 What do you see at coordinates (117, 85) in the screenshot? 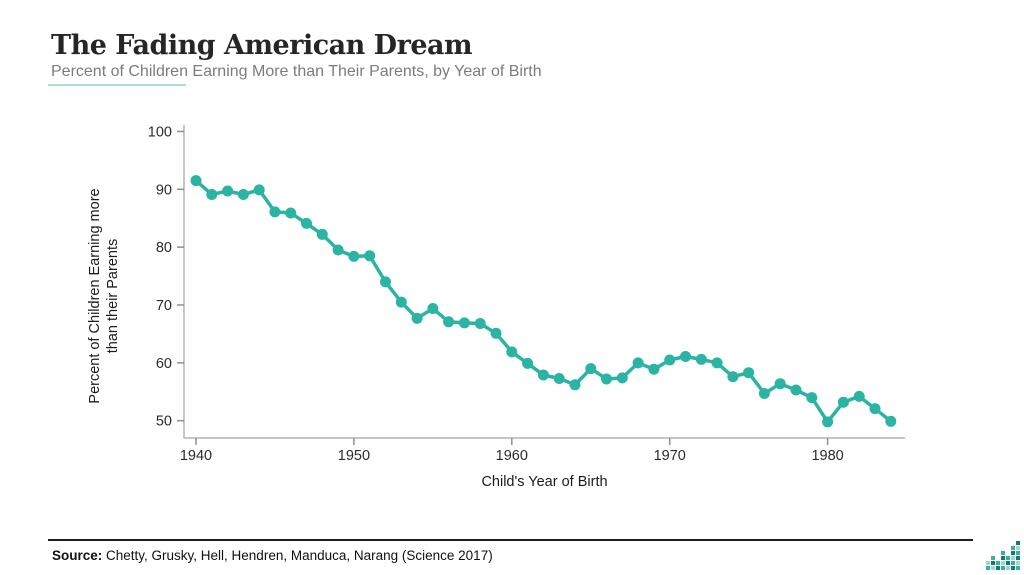
I see `subtitle-accent-underline` at bounding box center [117, 85].